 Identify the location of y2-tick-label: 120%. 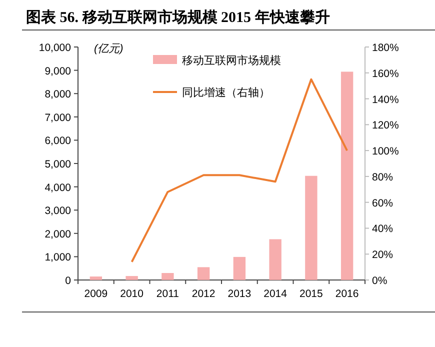
(385, 126).